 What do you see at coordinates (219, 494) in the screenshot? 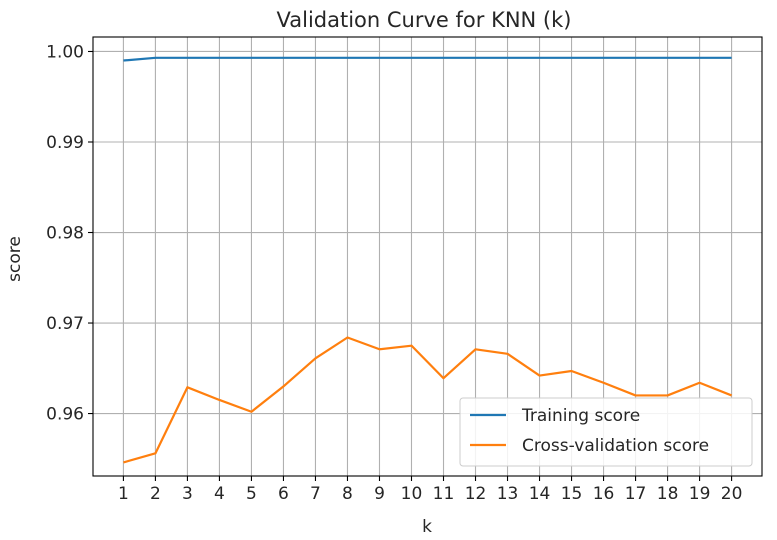
I see `x-tick-label: 4` at bounding box center [219, 494].